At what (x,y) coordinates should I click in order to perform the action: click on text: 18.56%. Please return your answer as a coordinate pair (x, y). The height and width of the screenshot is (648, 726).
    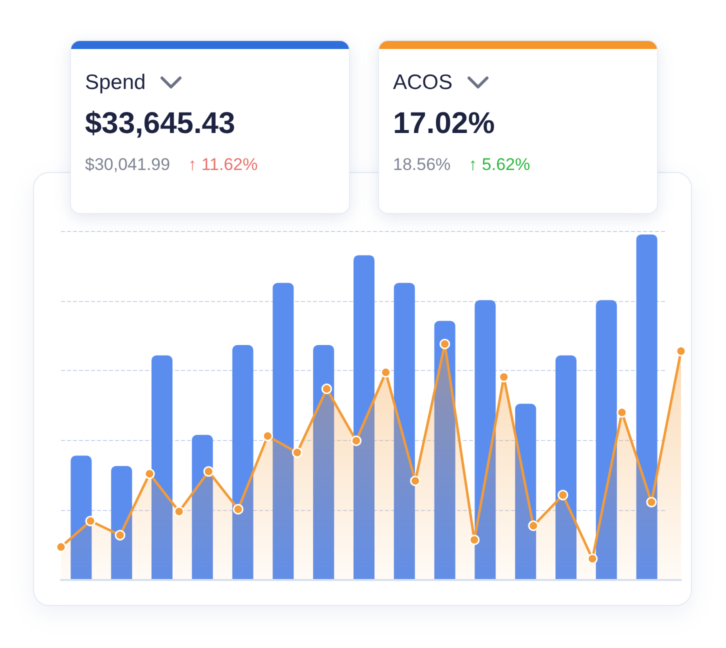
    Looking at the image, I should click on (422, 164).